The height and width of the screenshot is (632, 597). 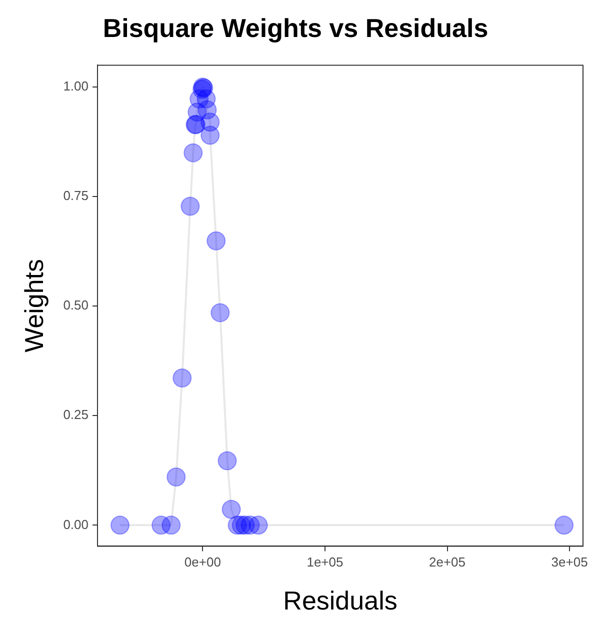 I want to click on x-tick-label: 1e+05, so click(x=325, y=562).